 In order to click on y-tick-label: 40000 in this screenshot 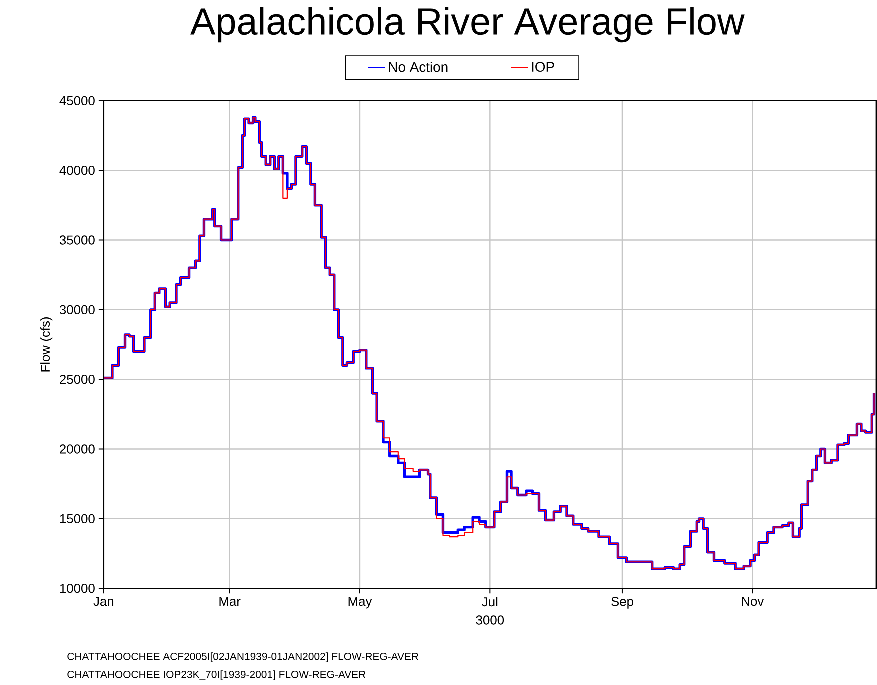, I will do `click(77, 171)`.